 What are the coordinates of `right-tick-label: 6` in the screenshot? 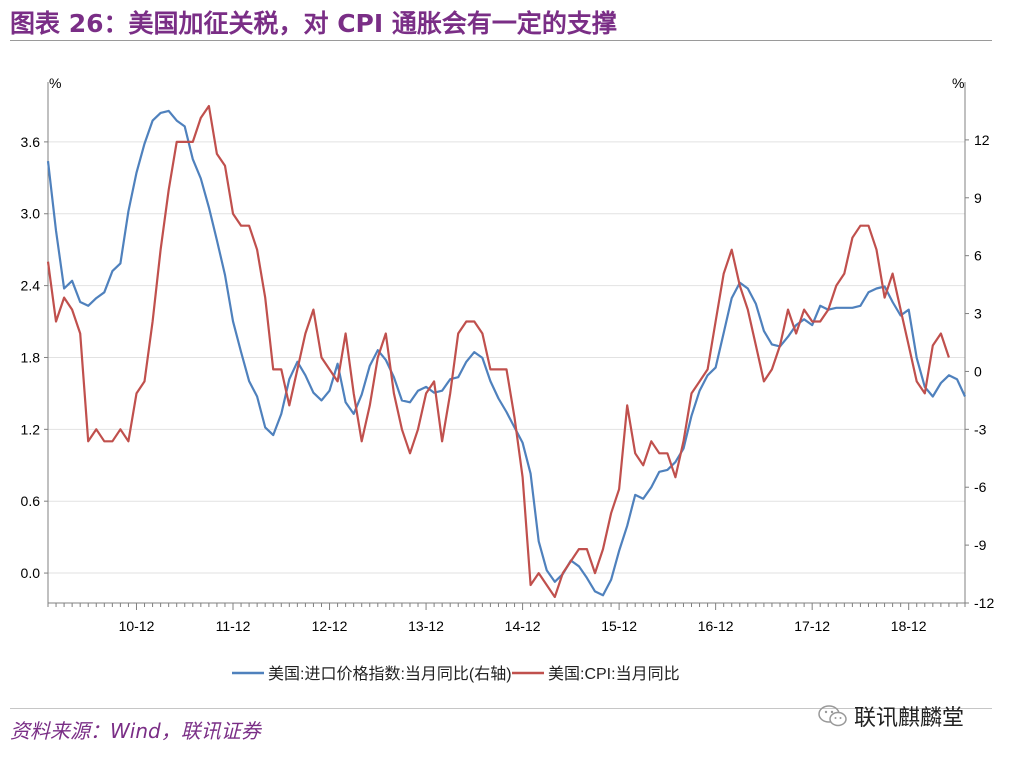 It's located at (978, 256).